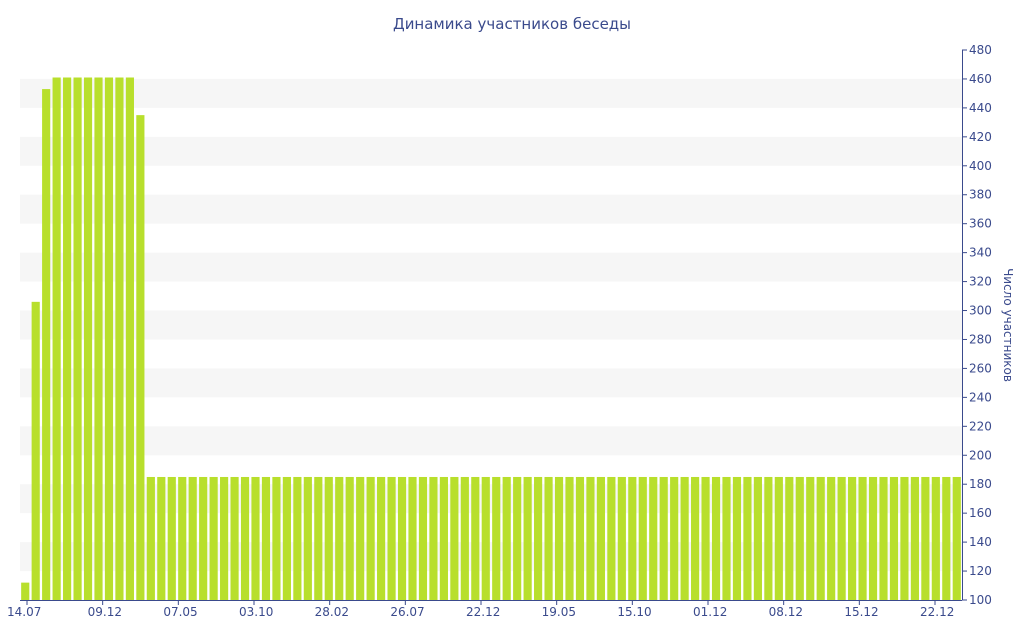 Image resolution: width=1024 pixels, height=644 pixels. What do you see at coordinates (710, 612) in the screenshot?
I see `x-tick-label: 01.12` at bounding box center [710, 612].